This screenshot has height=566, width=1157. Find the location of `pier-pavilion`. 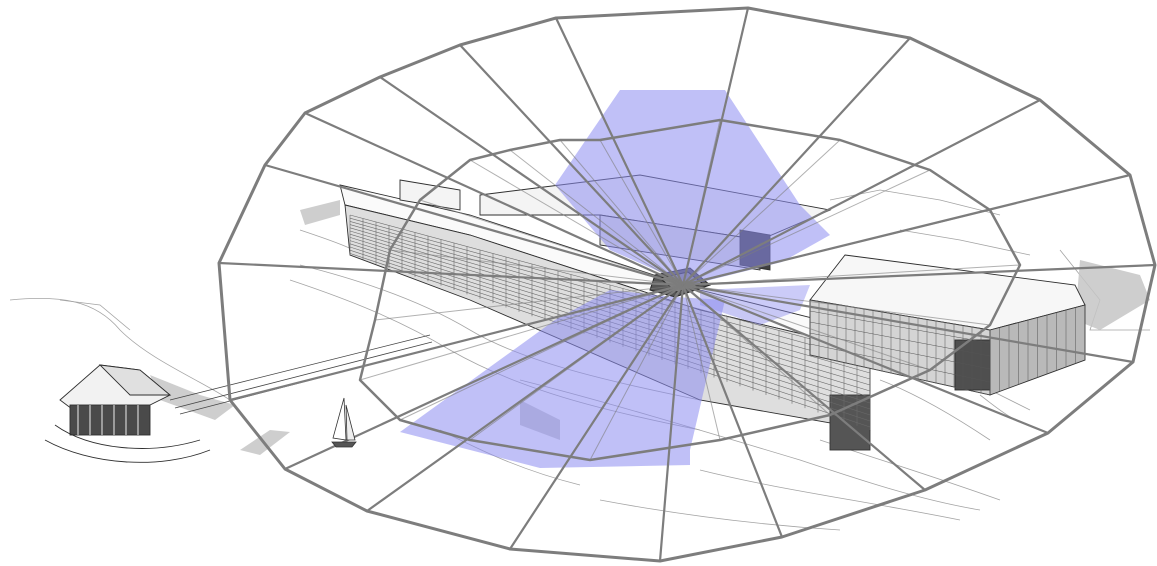

pier-pavilion is located at coordinates (127, 413).